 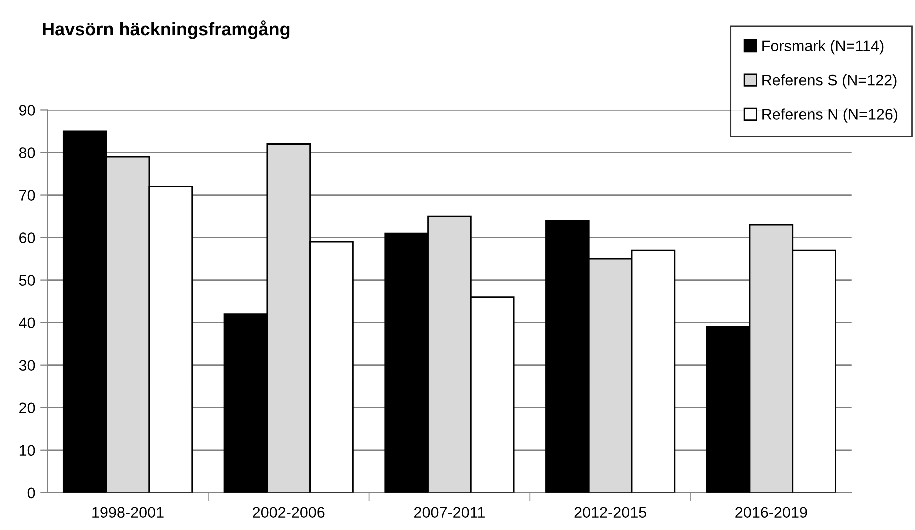 I want to click on x-tick-label: 2007-2011, so click(x=449, y=512).